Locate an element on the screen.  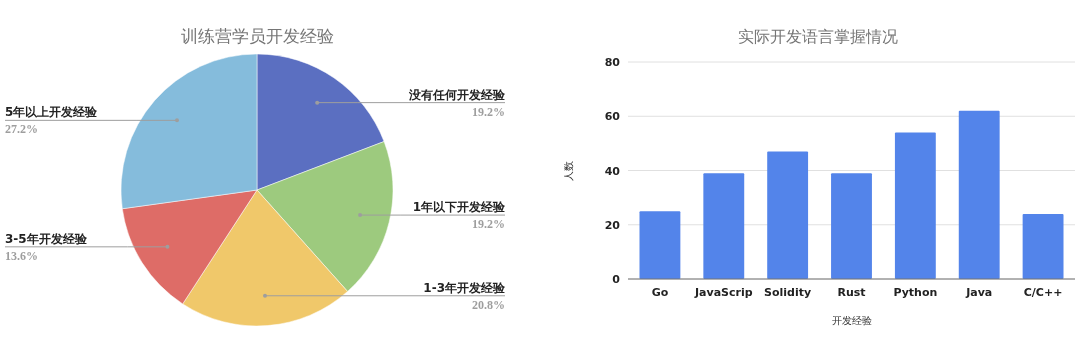
data-label: 20.8% is located at coordinates (488, 304).